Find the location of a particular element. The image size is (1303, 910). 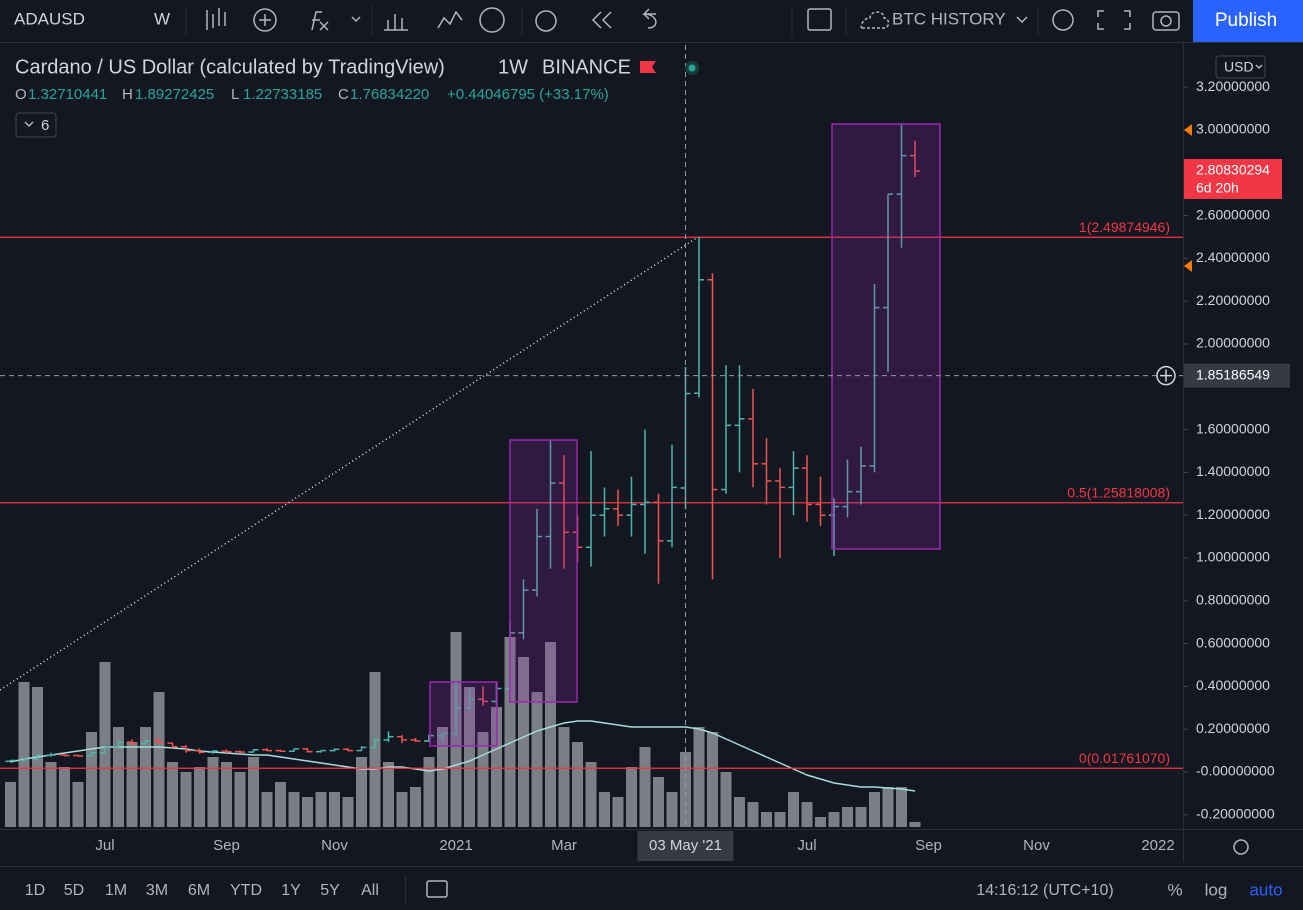

y-tick-label: 3.00000000 is located at coordinates (1233, 129).